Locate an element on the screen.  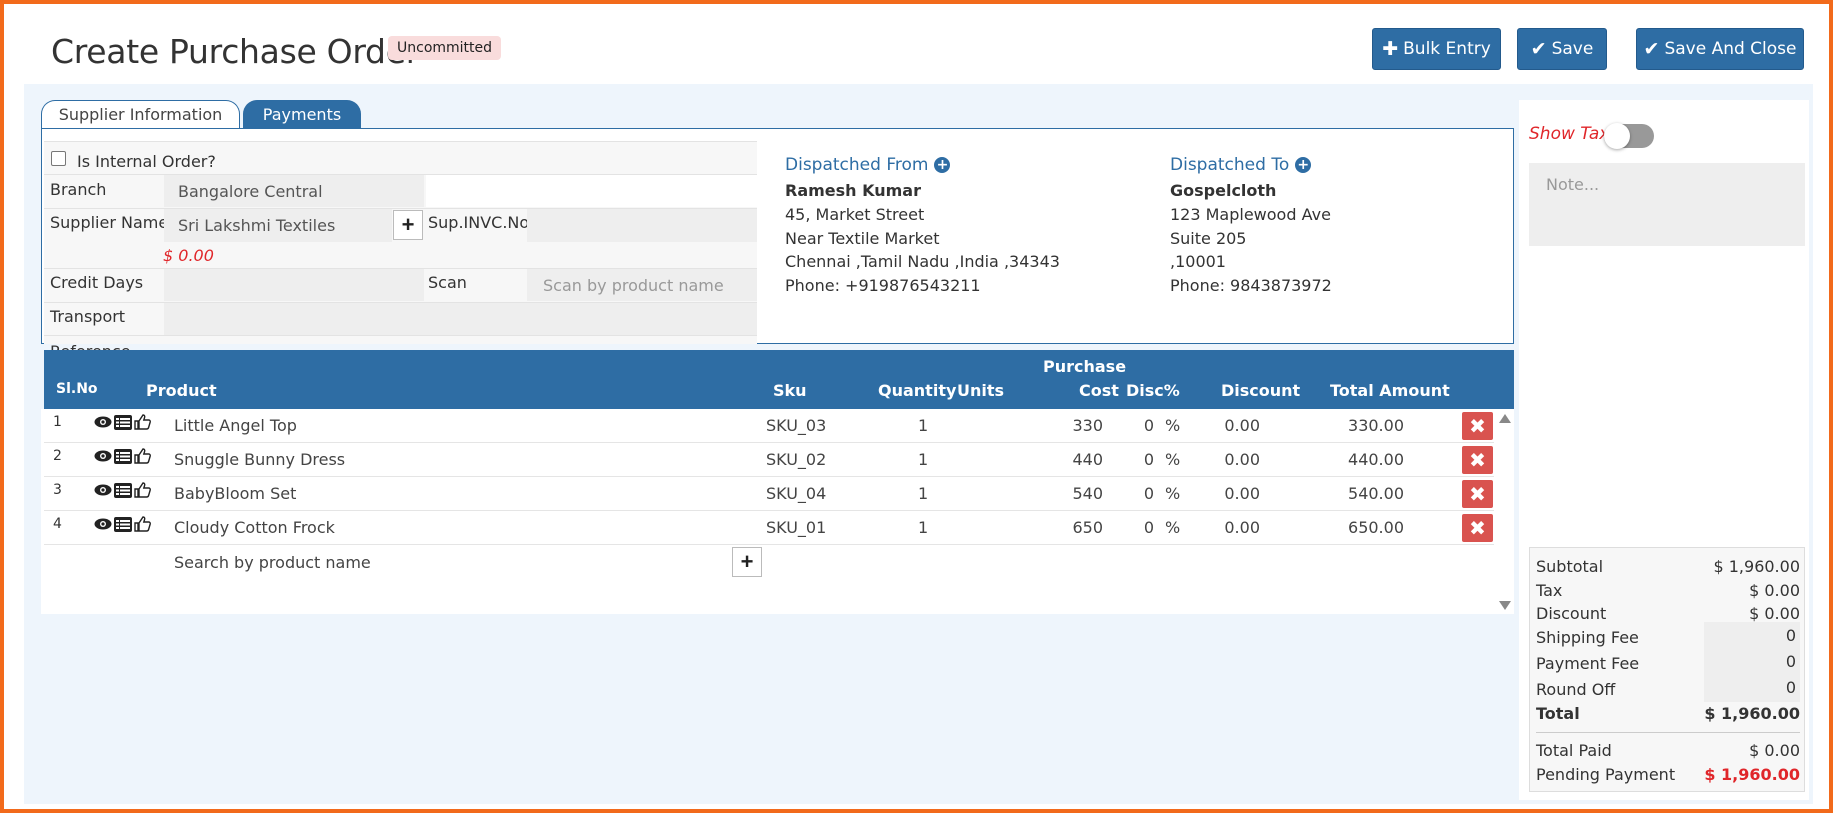
sup-invc-label: Sup.INVC.No is located at coordinates (479, 222).